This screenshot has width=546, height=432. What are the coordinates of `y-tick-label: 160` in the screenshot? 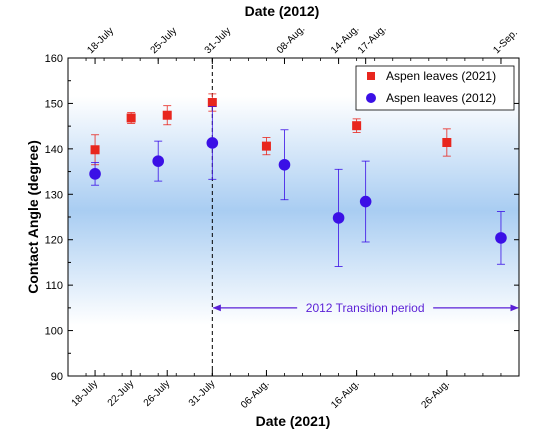 It's located at (54, 59).